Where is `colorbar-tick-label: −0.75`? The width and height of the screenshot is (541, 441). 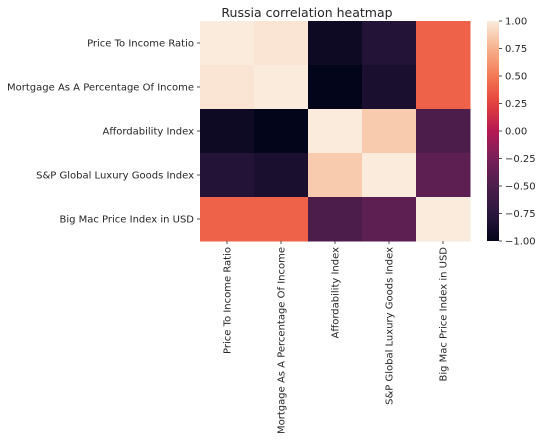
colorbar-tick-label: −0.75 is located at coordinates (520, 214).